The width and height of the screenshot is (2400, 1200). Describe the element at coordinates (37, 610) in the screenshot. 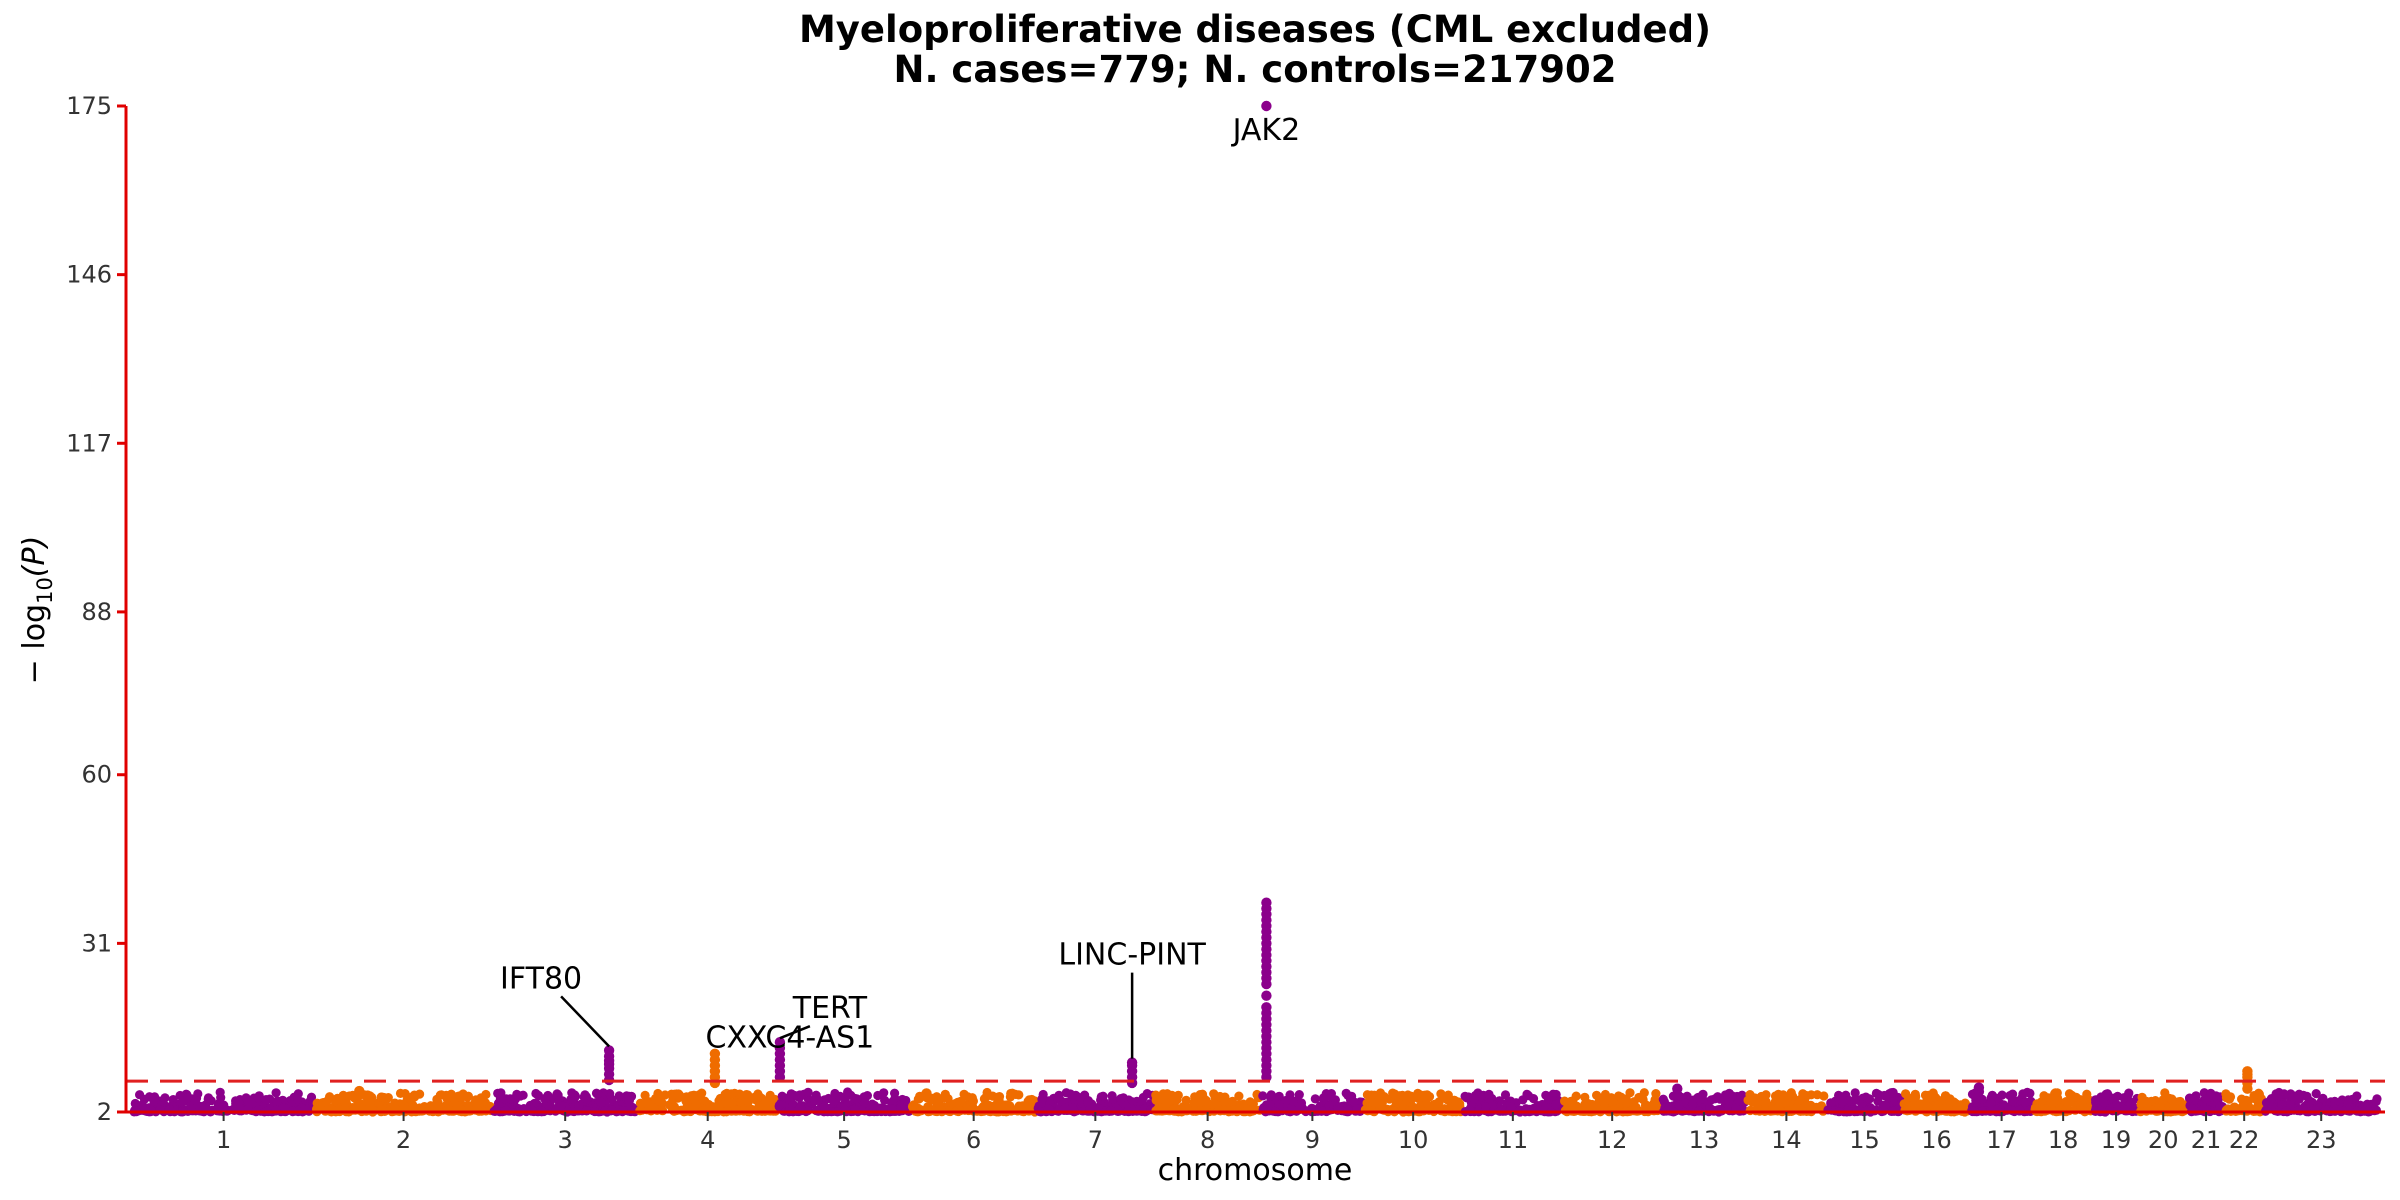

I see `y-axis-label-group: − log10(P)` at that location.